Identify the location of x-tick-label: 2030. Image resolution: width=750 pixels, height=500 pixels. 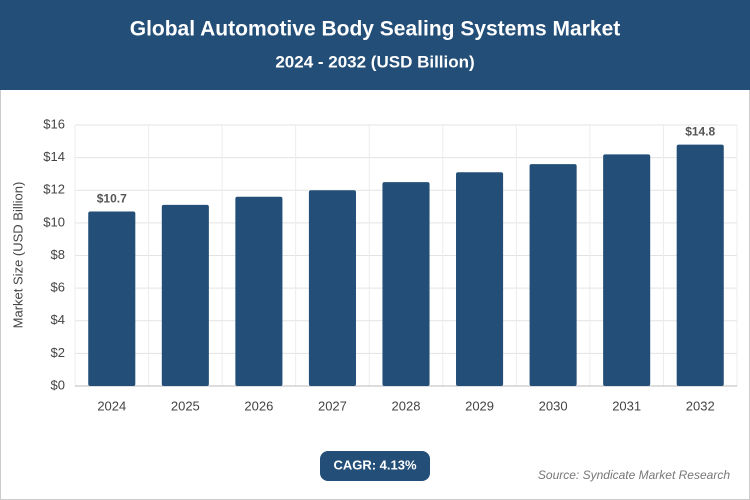
(553, 405).